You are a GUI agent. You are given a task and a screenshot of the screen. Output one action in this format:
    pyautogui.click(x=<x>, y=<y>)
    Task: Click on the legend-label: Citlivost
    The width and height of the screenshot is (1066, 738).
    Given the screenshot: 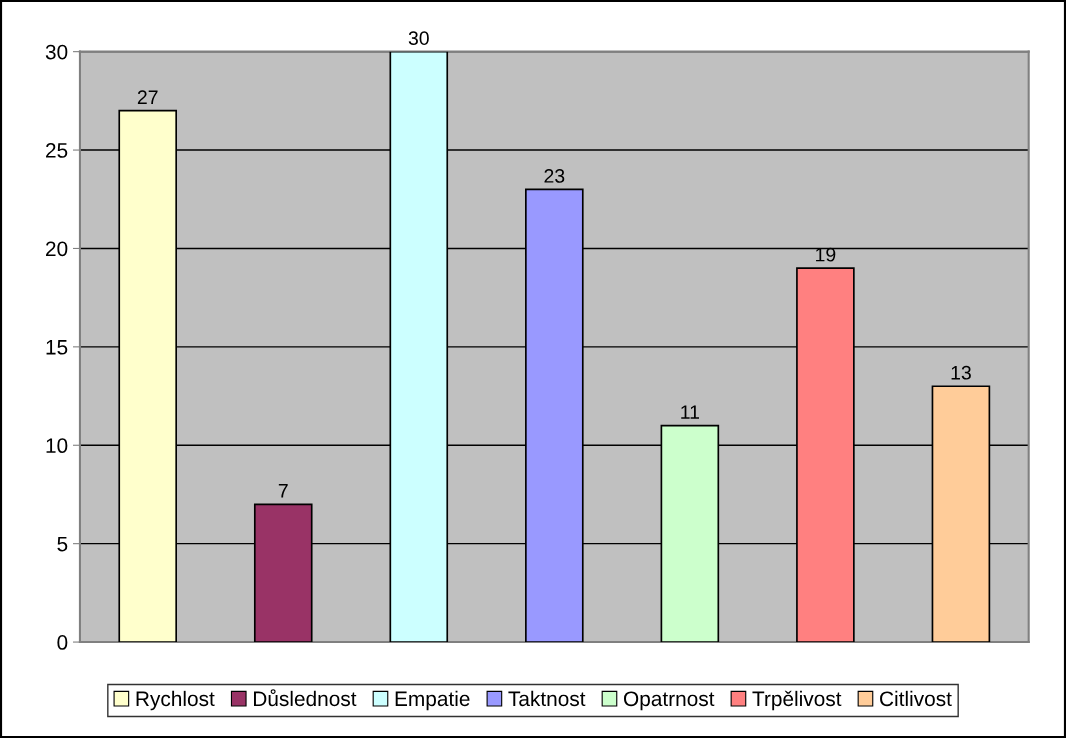 What is the action you would take?
    pyautogui.click(x=916, y=698)
    